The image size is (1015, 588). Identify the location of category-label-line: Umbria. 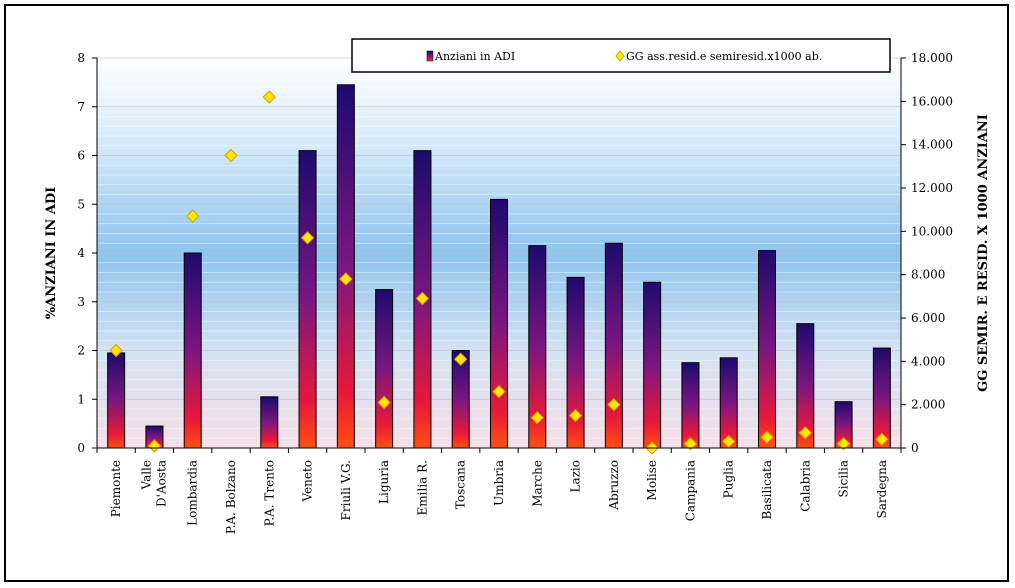
(499, 483).